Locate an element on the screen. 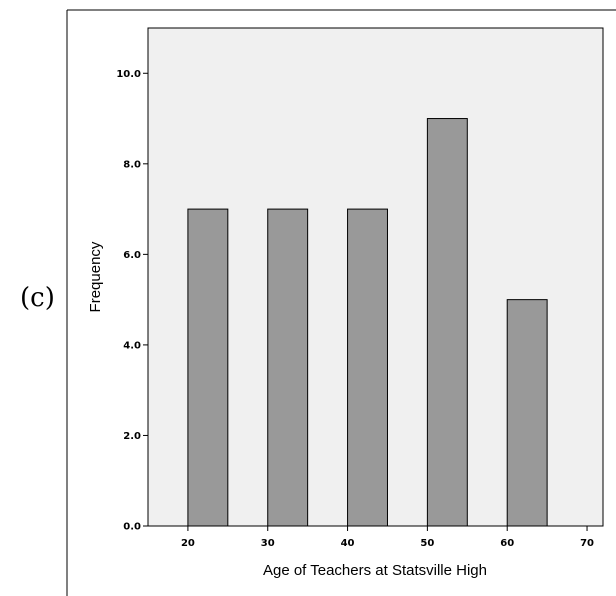 This screenshot has height=596, width=616. y-tick-label: 4.0 is located at coordinates (132, 345).